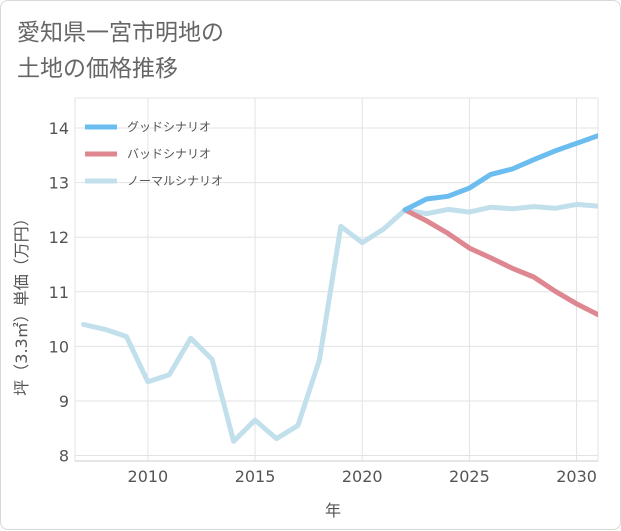 The image size is (621, 531). Describe the element at coordinates (362, 476) in the screenshot. I see `x-tick-label: 2020` at that location.